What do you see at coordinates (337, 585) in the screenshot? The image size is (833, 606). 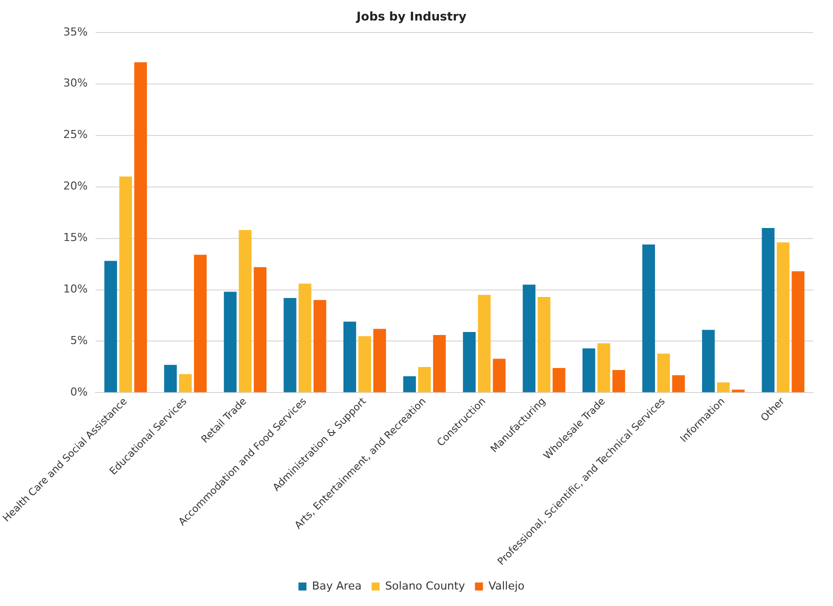 I see `legend-label: Bay Area` at bounding box center [337, 585].